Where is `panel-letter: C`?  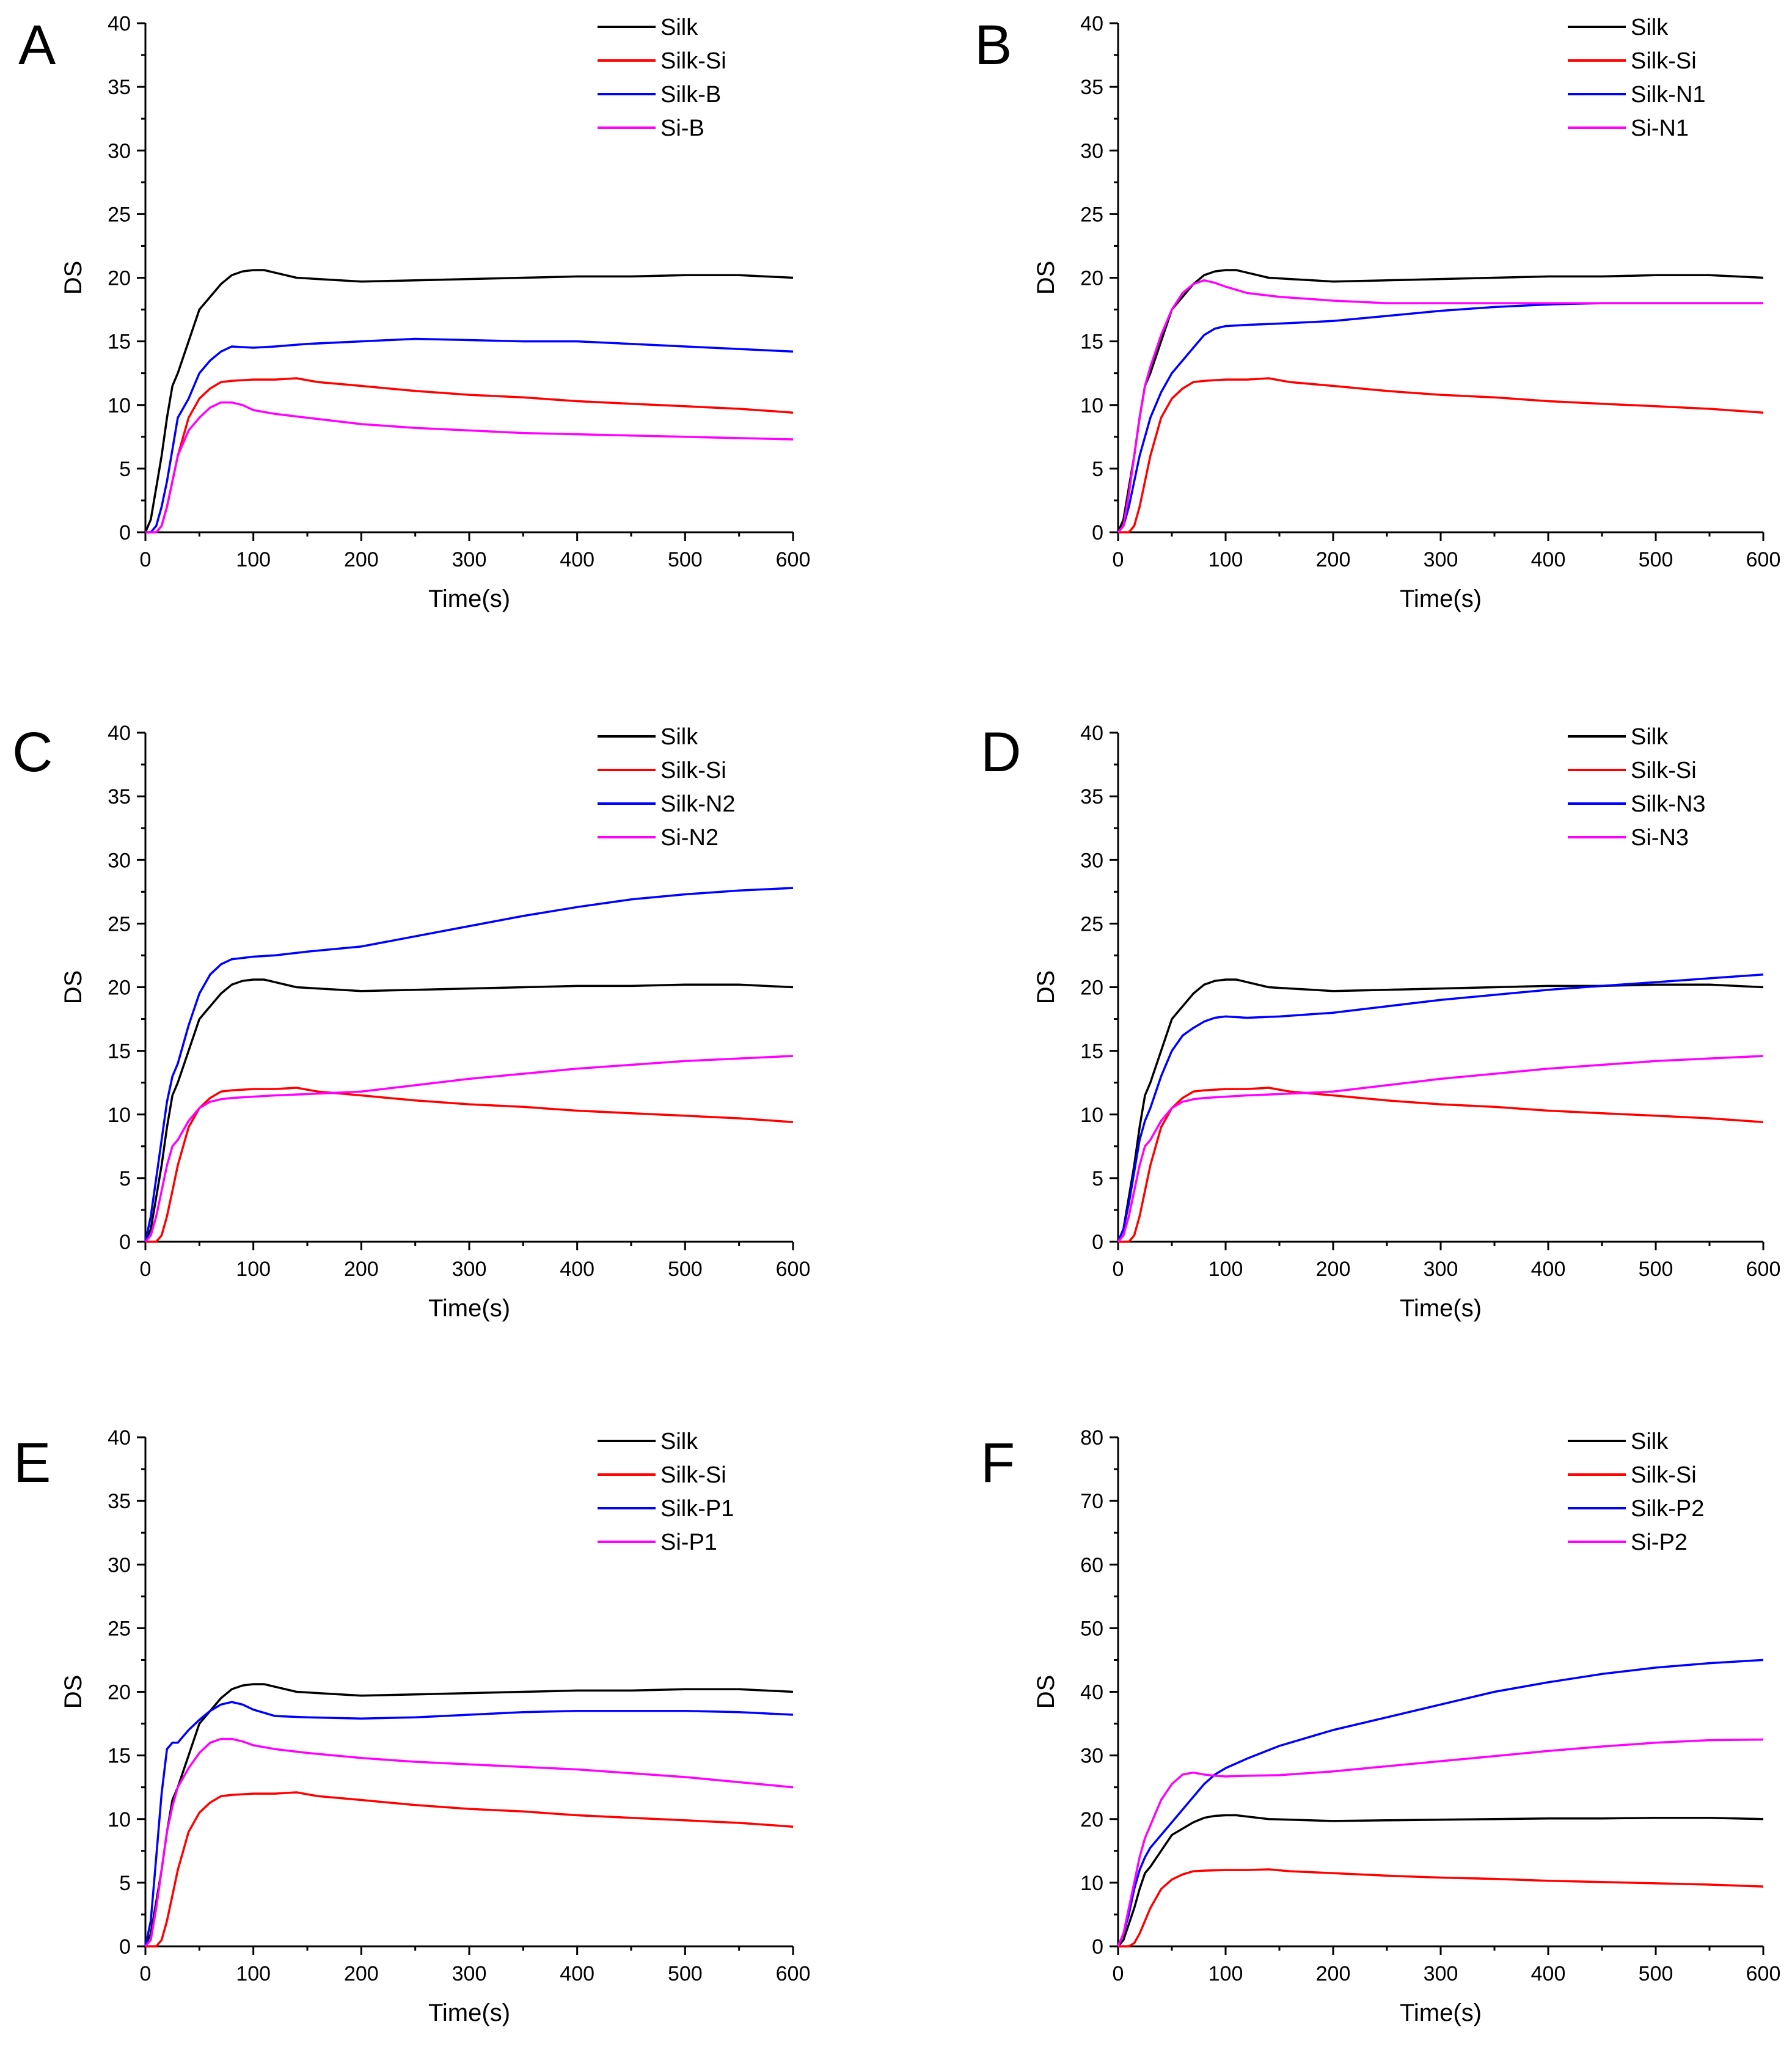 panel-letter: C is located at coordinates (32, 752).